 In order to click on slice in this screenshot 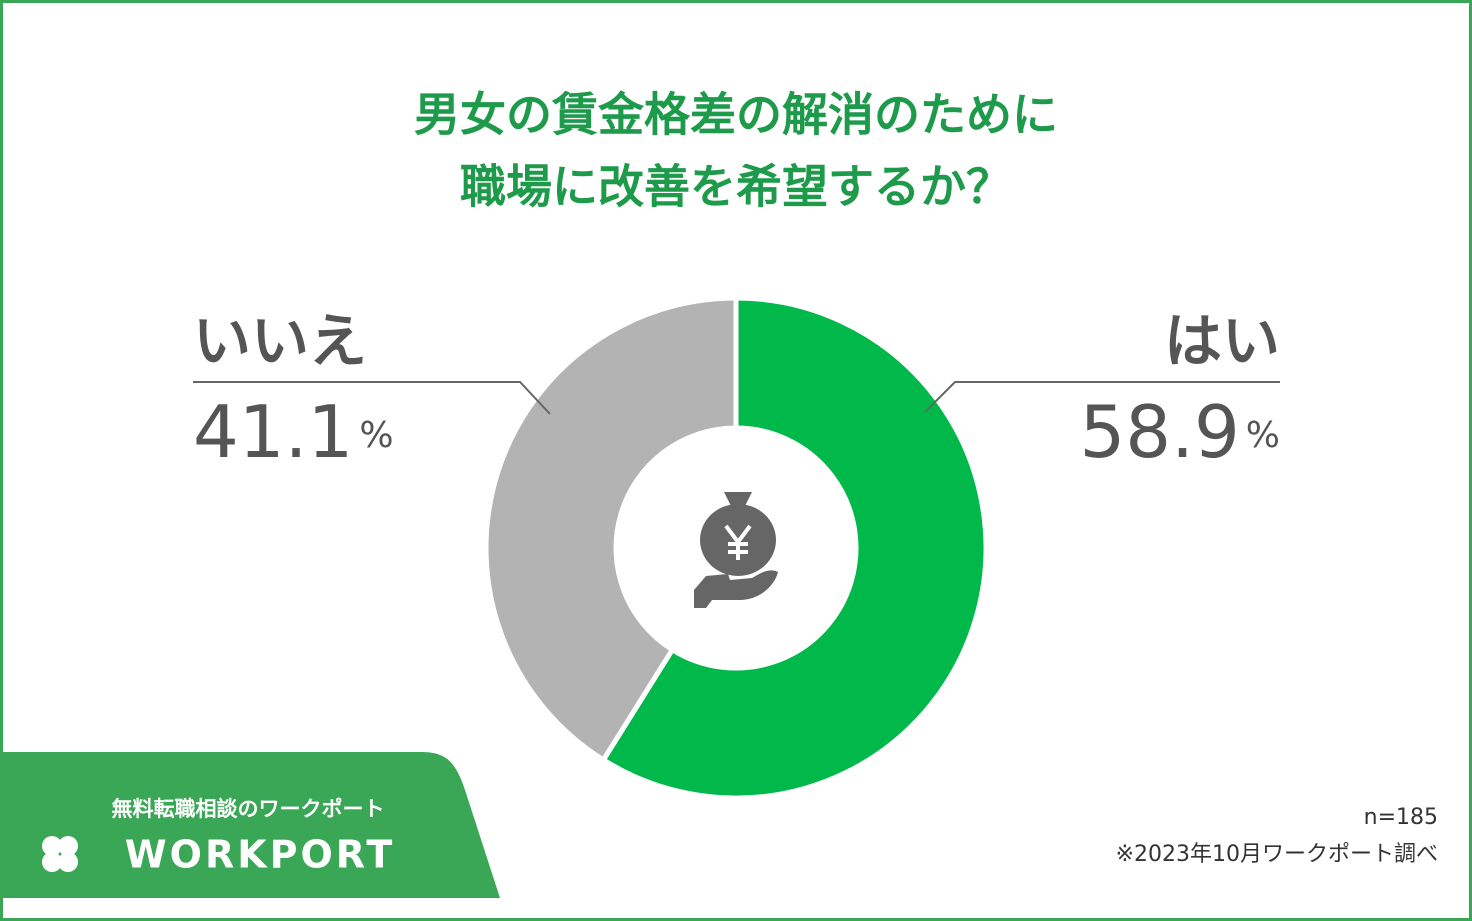, I will do `click(794, 548)`.